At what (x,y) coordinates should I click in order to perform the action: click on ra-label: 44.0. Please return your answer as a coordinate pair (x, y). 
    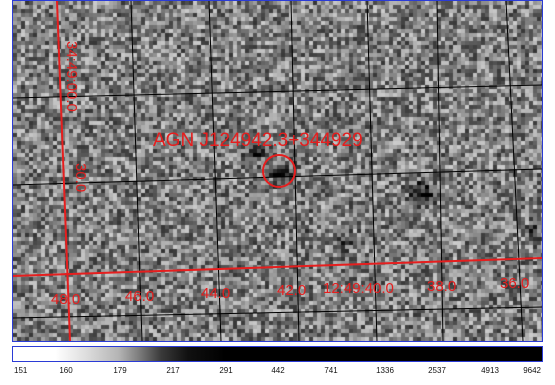
    Looking at the image, I should click on (215, 293).